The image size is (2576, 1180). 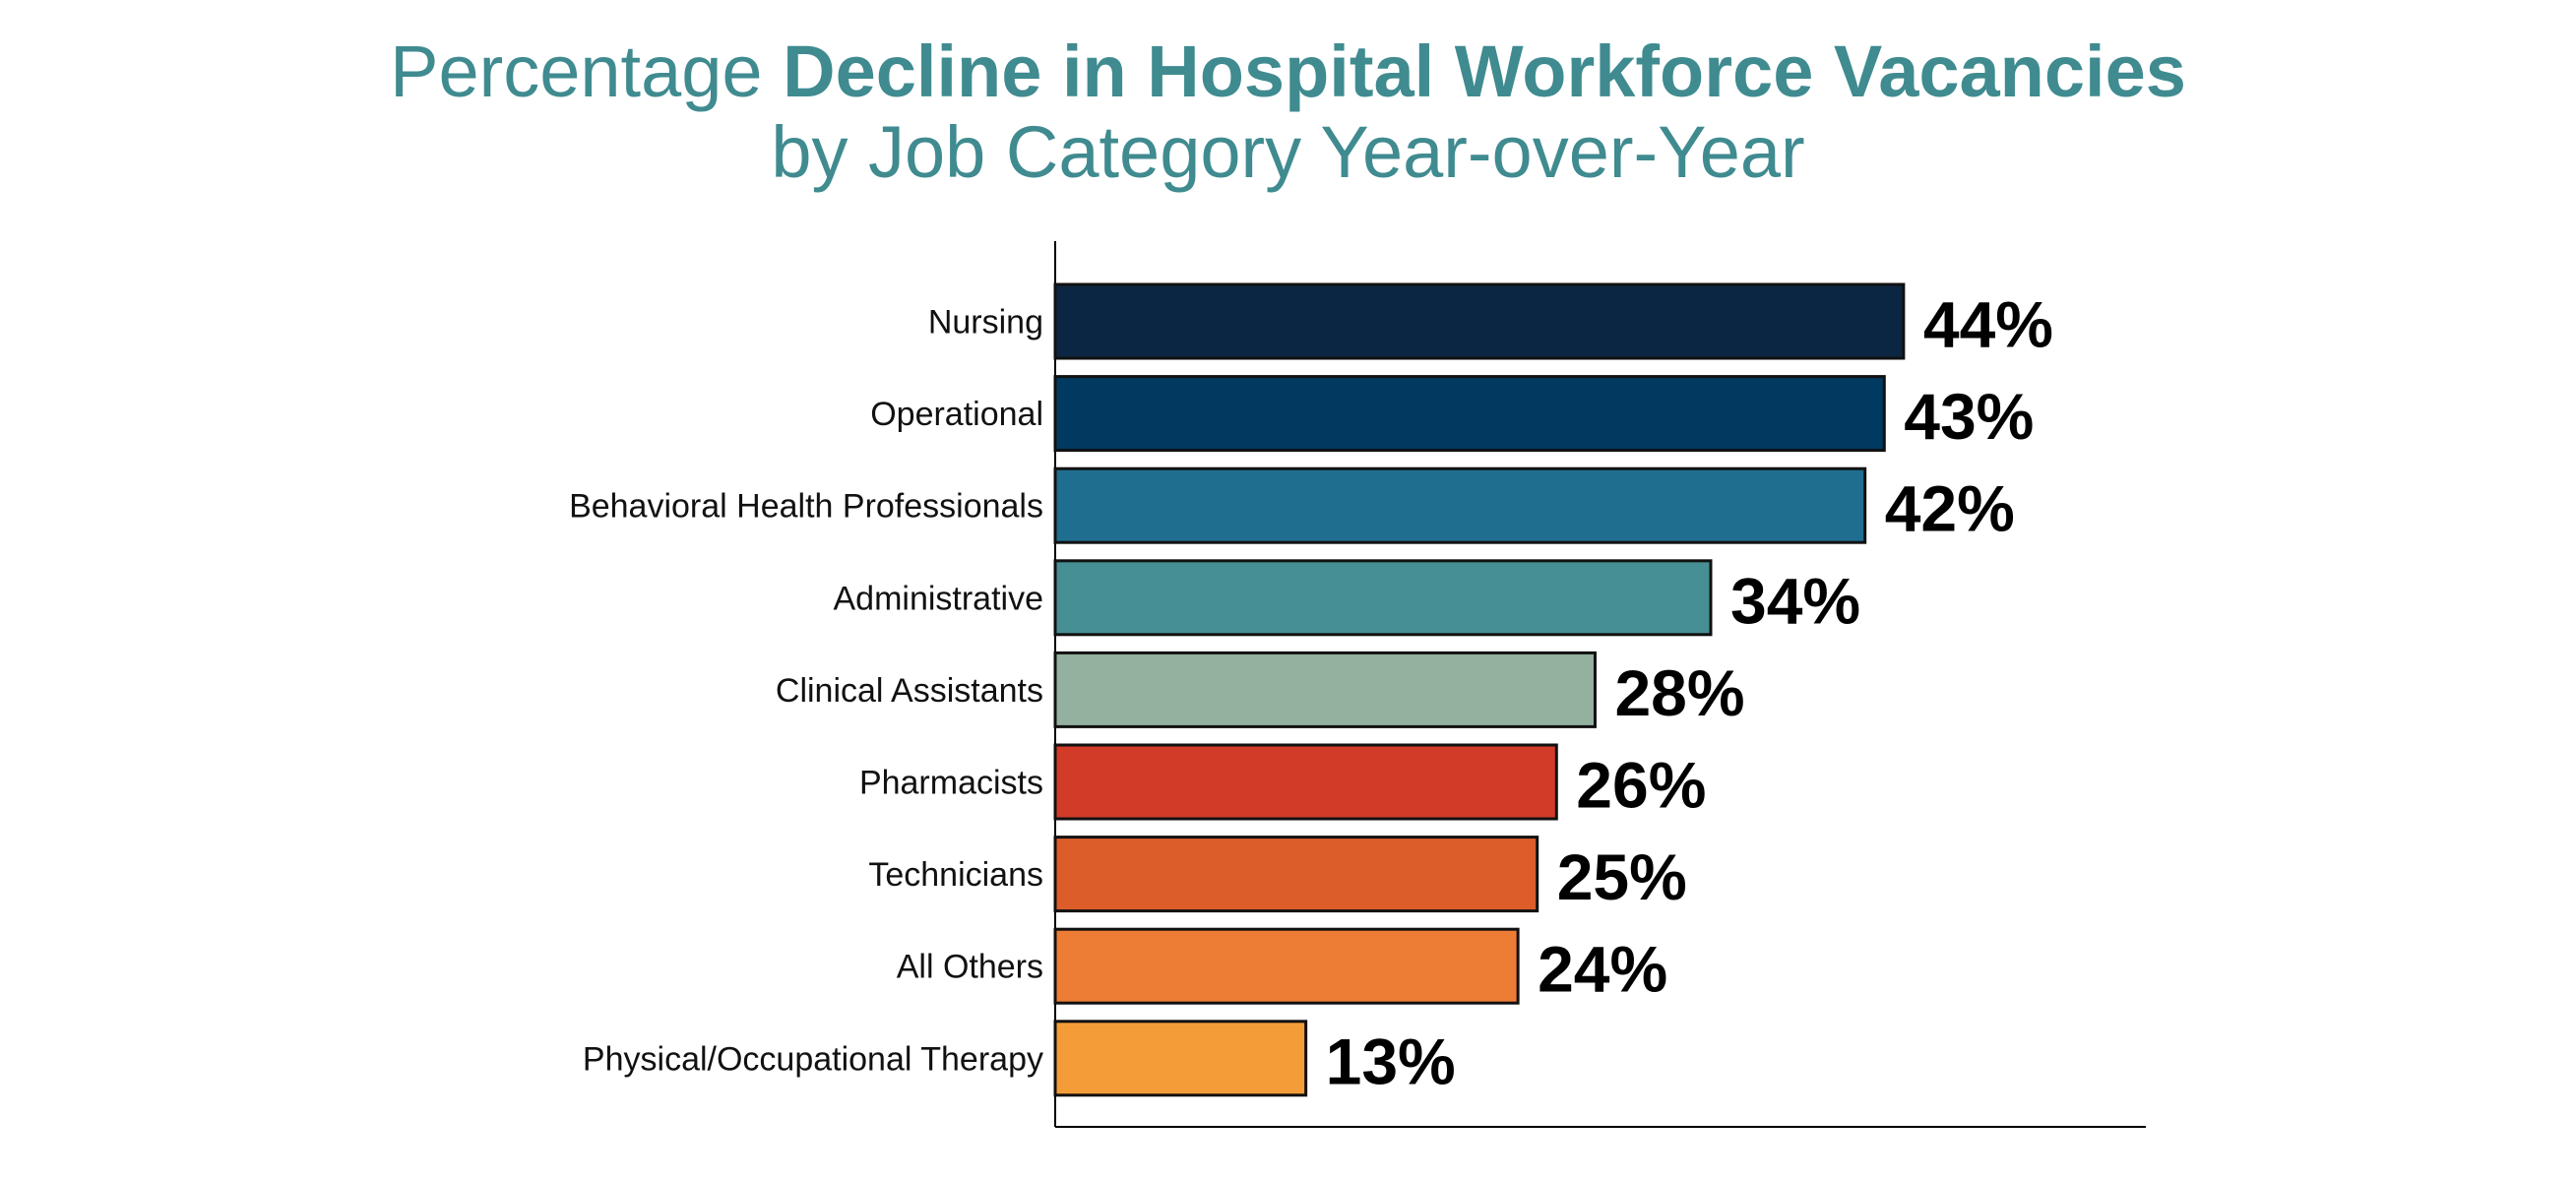 What do you see at coordinates (1795, 600) in the screenshot?
I see `value-label: 34%` at bounding box center [1795, 600].